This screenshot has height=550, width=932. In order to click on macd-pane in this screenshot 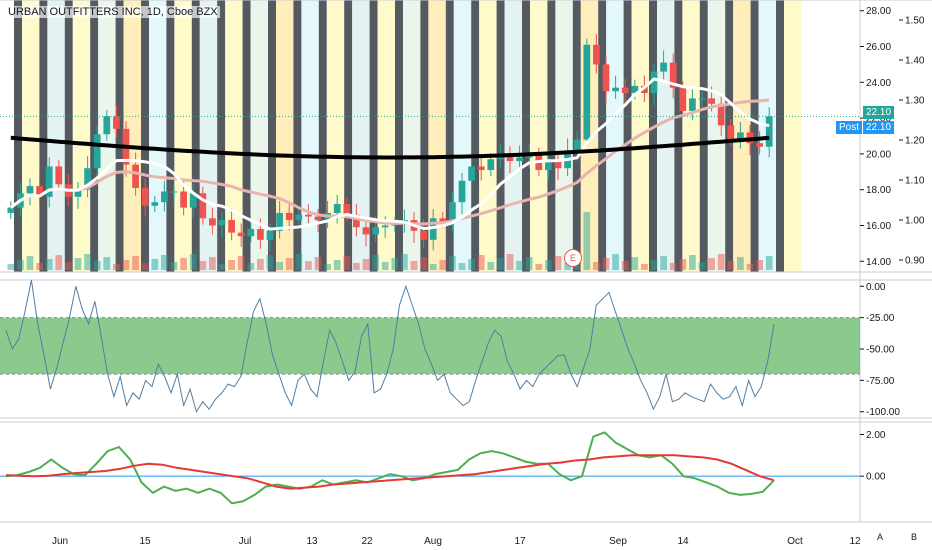, I will do `click(430, 468)`.